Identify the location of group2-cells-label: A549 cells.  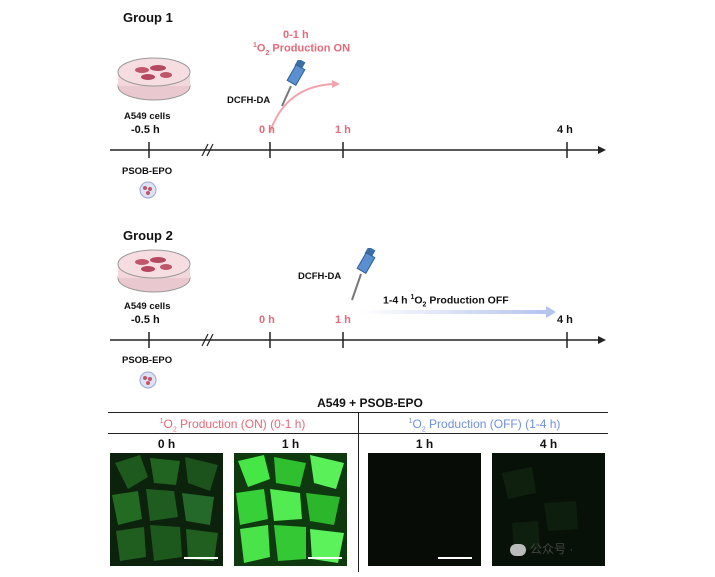
(147, 306).